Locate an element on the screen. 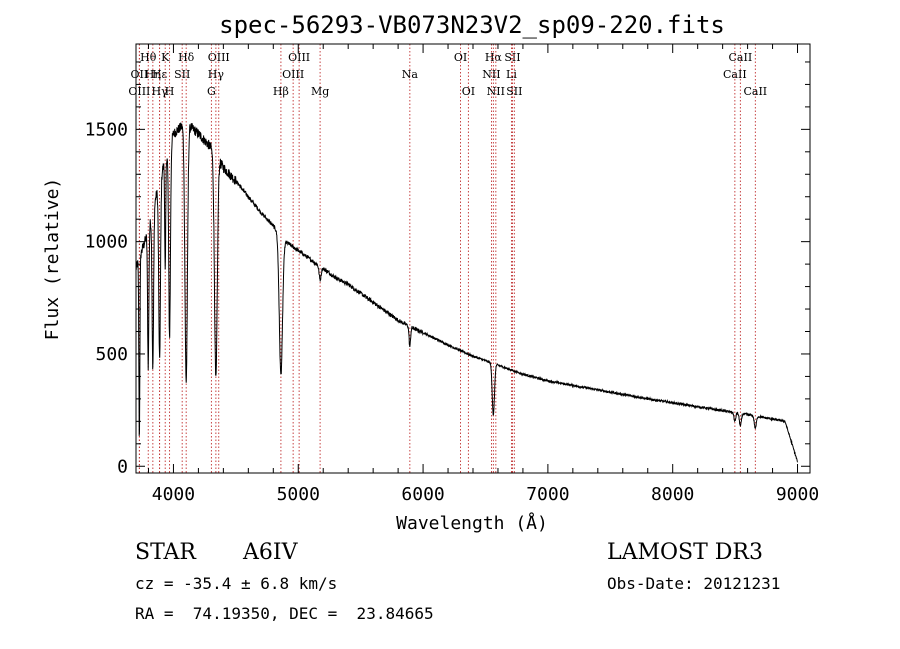 Image resolution: width=900 pixels, height=649 pixels. x-tick-label: 5000 is located at coordinates (298, 494).